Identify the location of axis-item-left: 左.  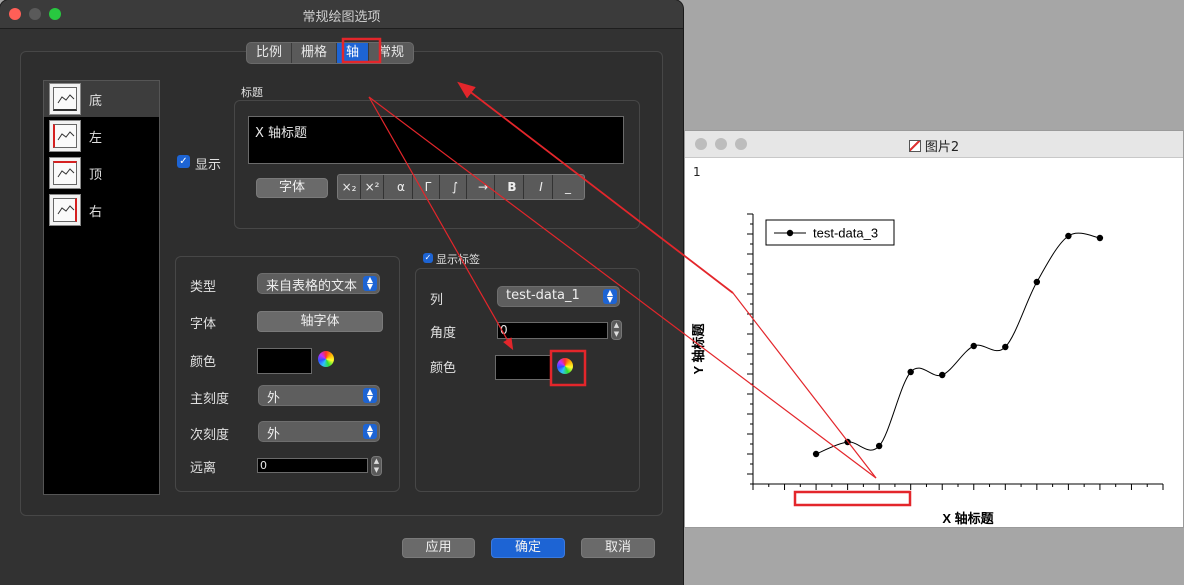
(101, 136).